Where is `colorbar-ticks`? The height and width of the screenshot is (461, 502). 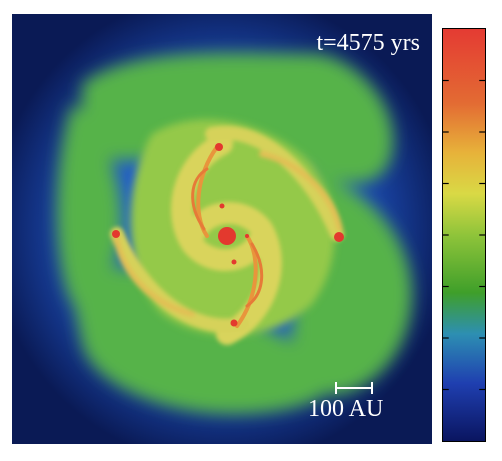
colorbar-ticks is located at coordinates (464, 235).